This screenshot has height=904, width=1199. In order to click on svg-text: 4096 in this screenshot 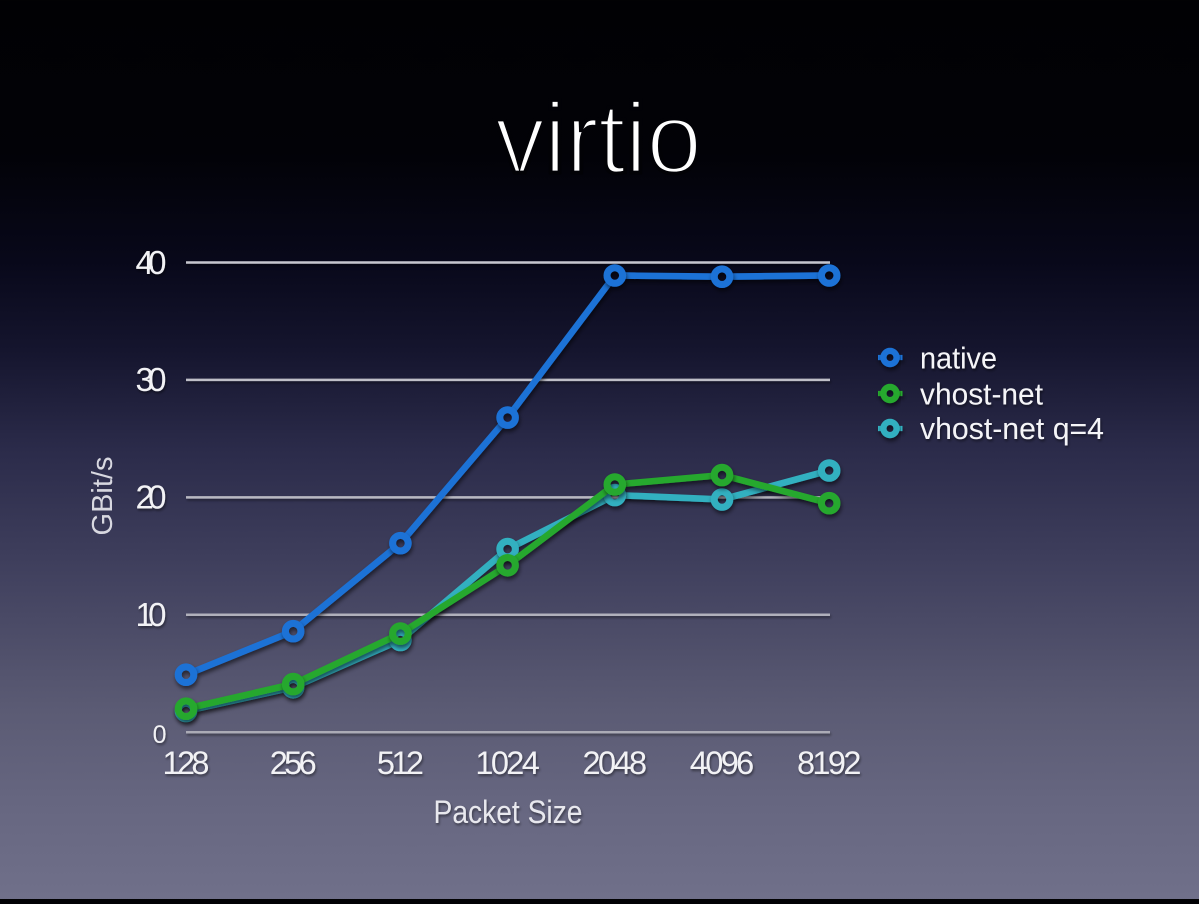, I will do `click(722, 763)`.